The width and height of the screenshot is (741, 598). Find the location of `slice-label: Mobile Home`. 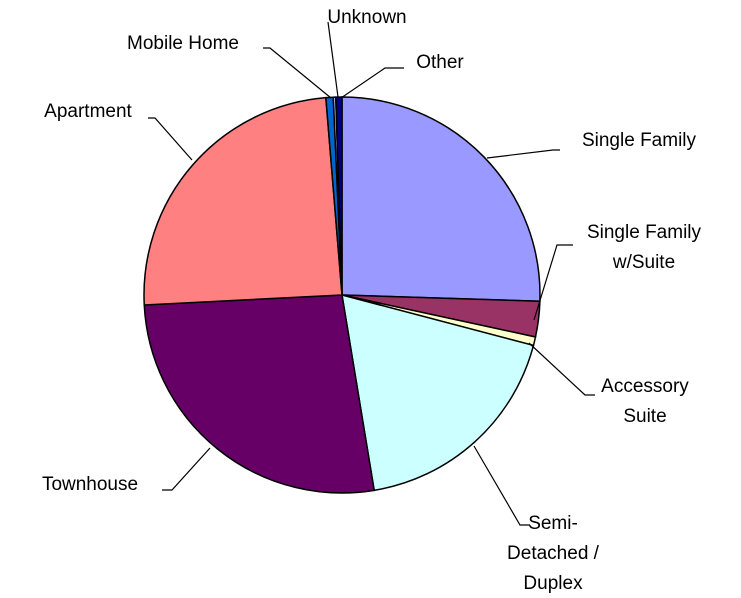

slice-label: Mobile Home is located at coordinates (183, 43).